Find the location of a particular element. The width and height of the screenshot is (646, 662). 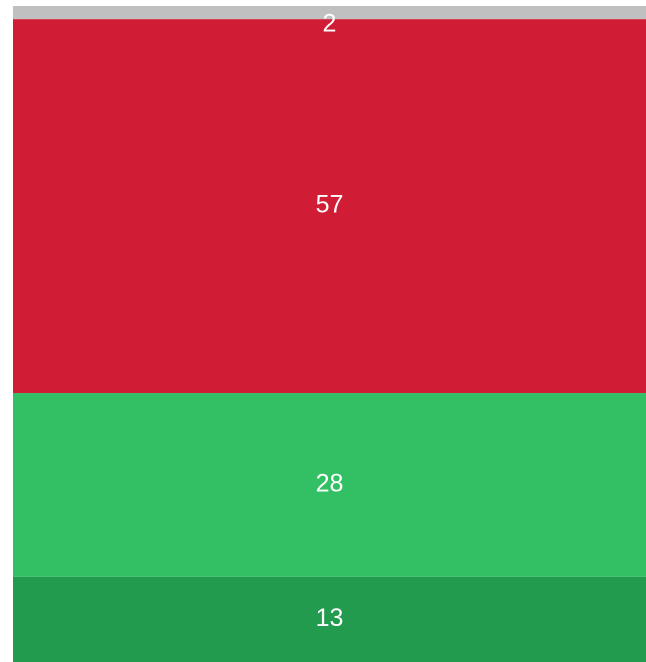

data-label: 57 is located at coordinates (330, 205).